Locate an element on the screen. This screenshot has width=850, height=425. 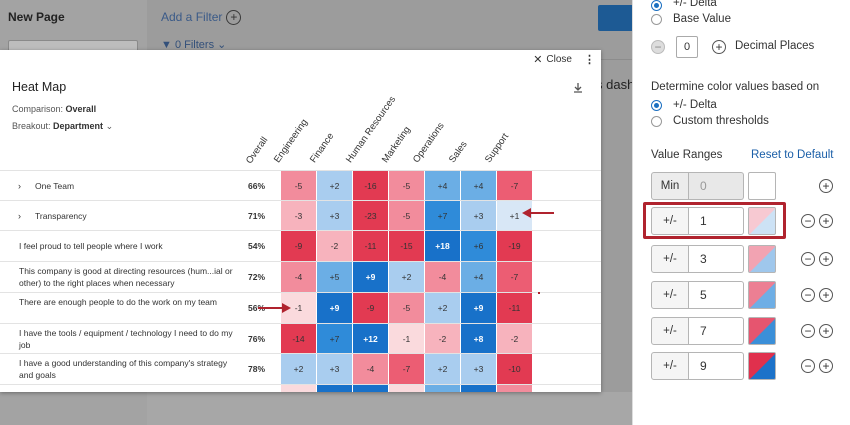
range-value-input: 9 is located at coordinates (716, 366).